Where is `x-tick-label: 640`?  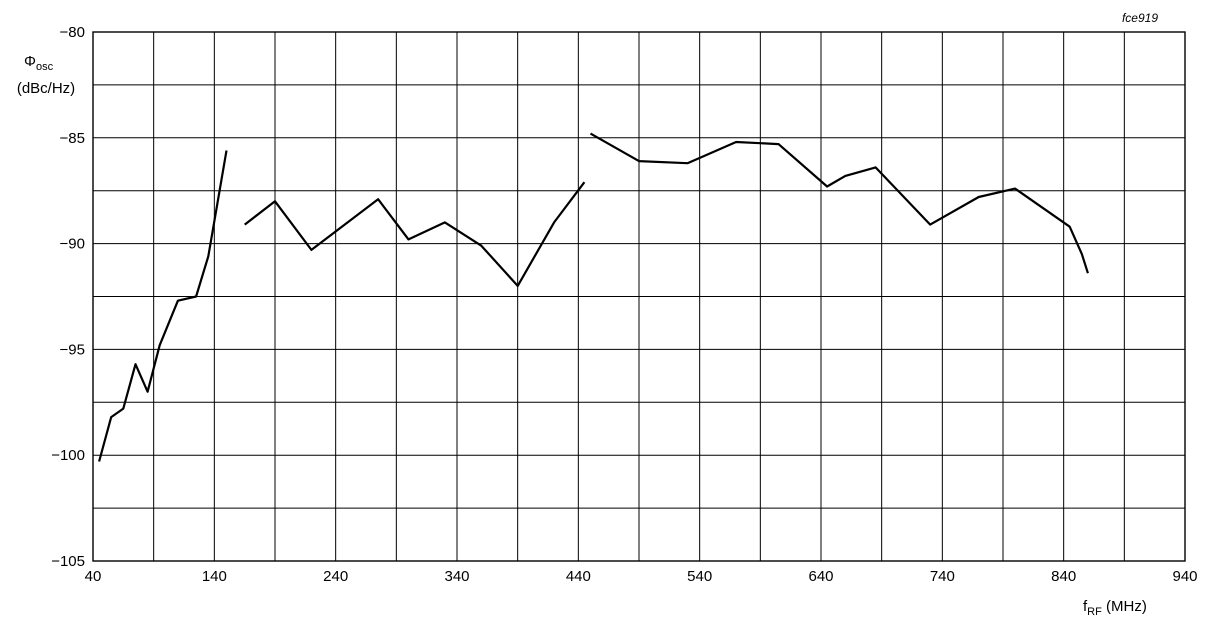 x-tick-label: 640 is located at coordinates (820, 576).